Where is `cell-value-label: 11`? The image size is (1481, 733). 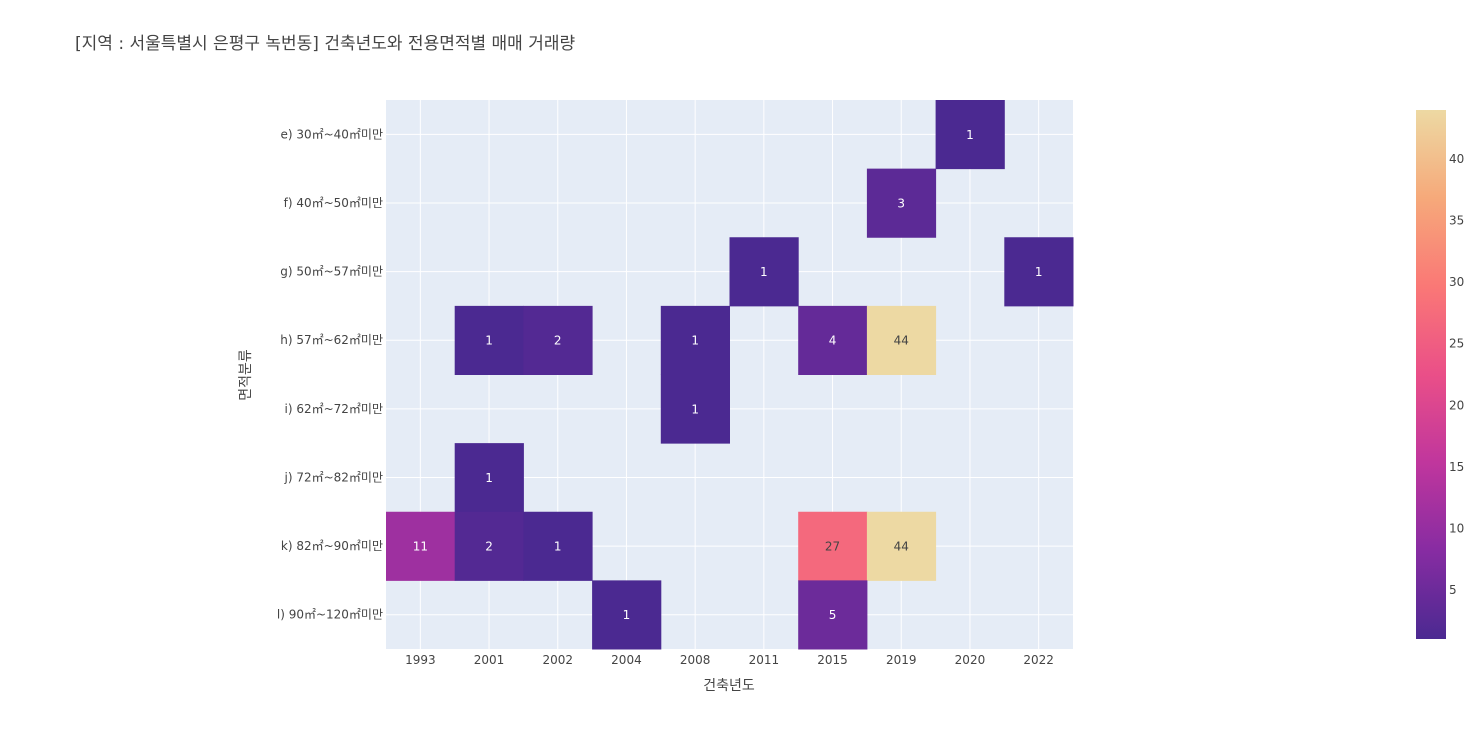 cell-value-label: 11 is located at coordinates (420, 547).